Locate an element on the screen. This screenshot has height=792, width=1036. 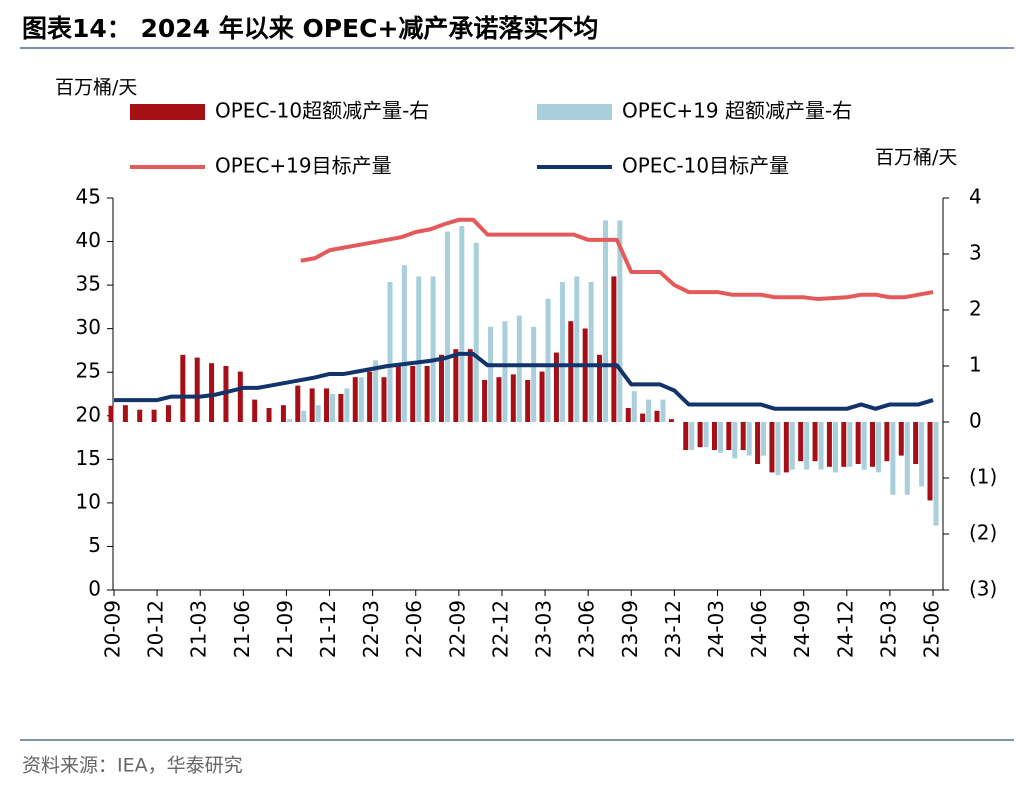
y-tick-label: 40 is located at coordinates (88, 240).